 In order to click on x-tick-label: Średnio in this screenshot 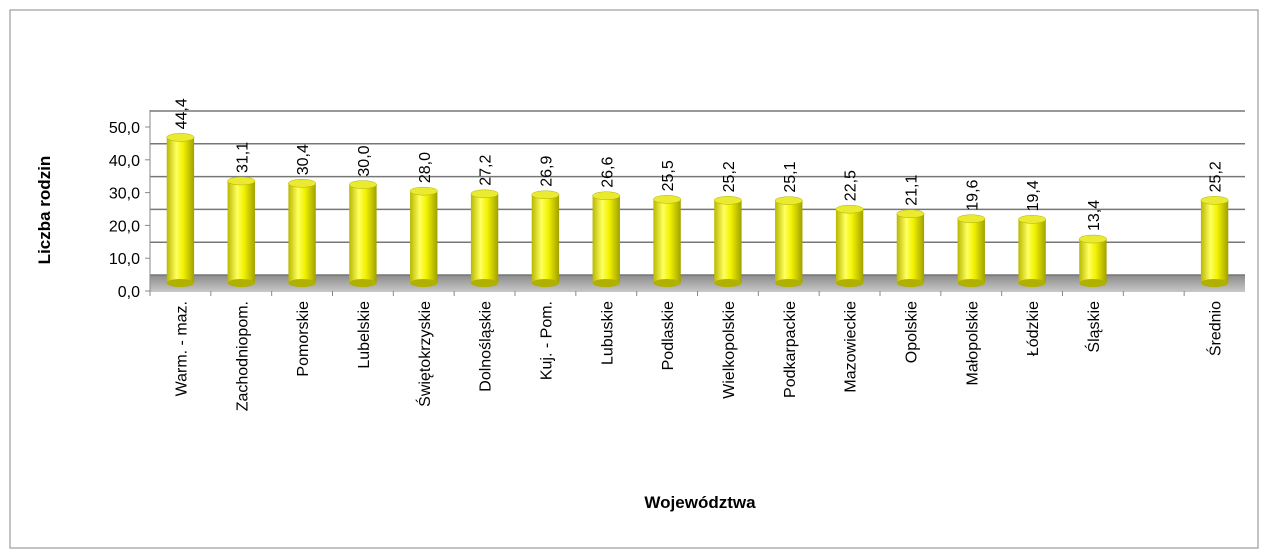, I will do `click(1215, 328)`.